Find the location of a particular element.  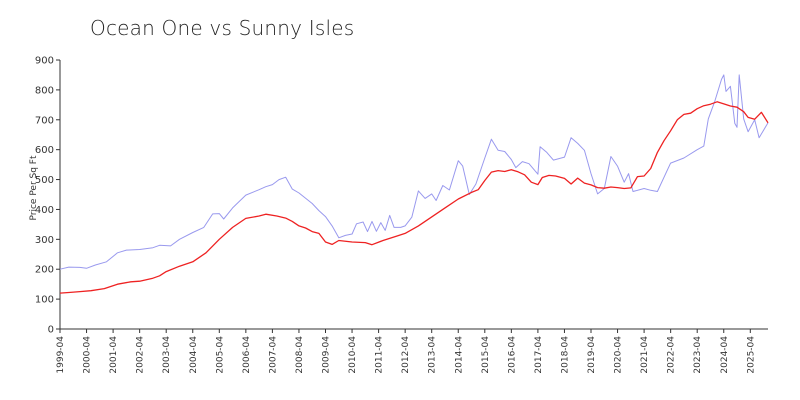

x-tick-label: 2000-04 is located at coordinates (88, 355).